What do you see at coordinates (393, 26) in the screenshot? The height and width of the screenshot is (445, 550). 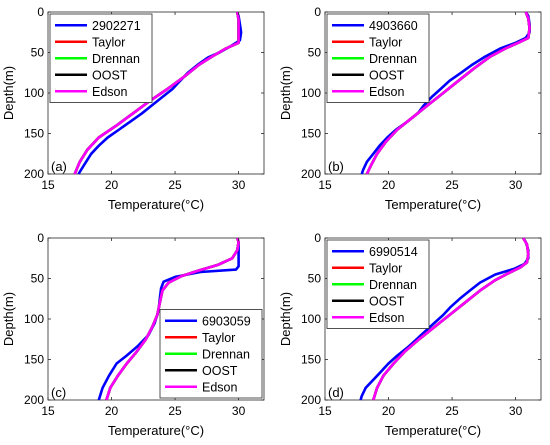 I see `legend-label: 4903660` at bounding box center [393, 26].